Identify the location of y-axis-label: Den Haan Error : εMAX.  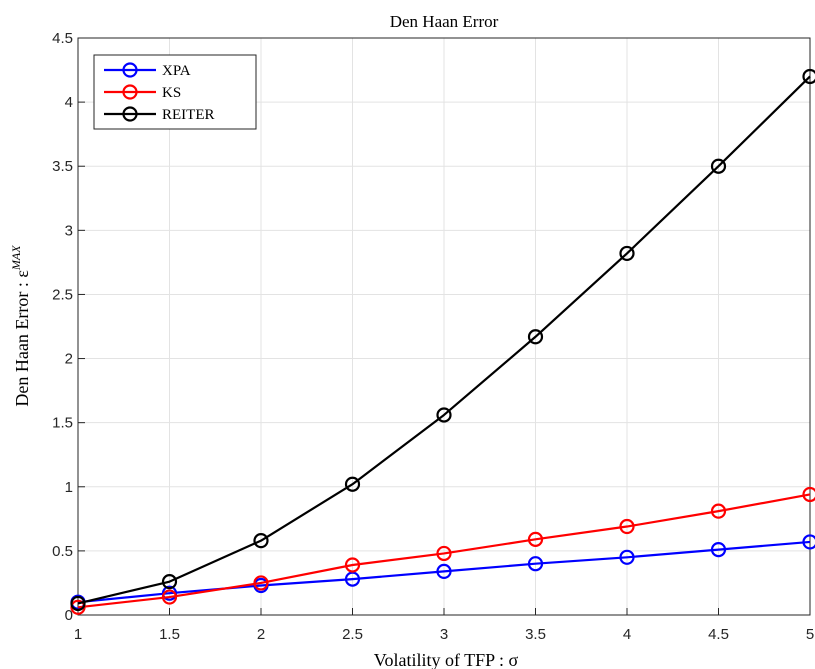
(20, 326).